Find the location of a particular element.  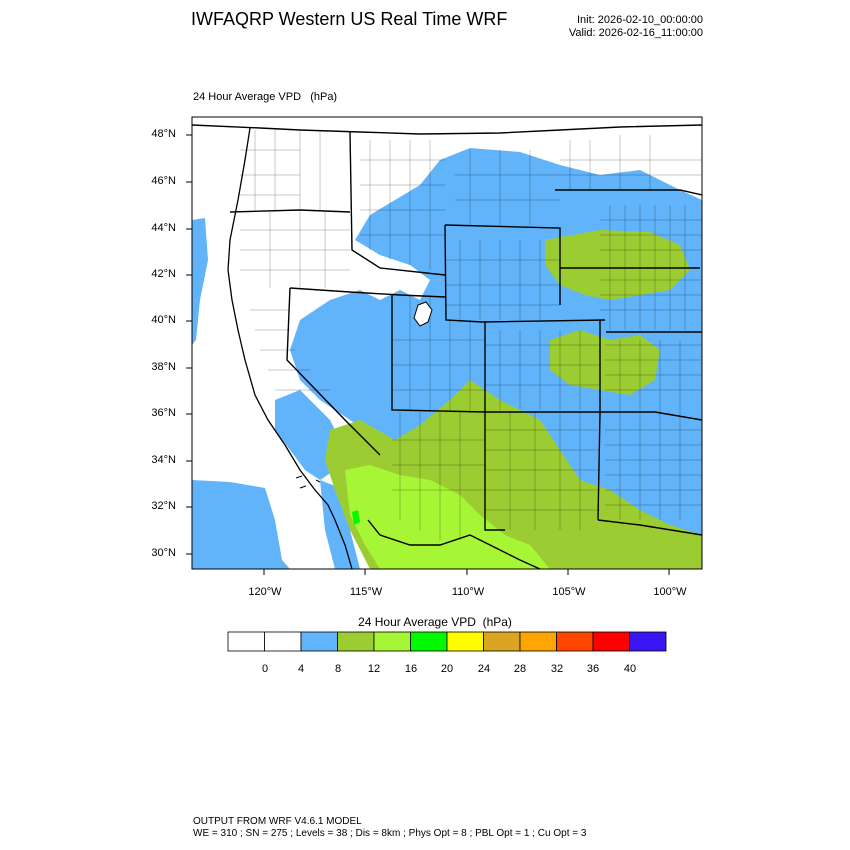

lat-label: 42°N is located at coordinates (163, 274).